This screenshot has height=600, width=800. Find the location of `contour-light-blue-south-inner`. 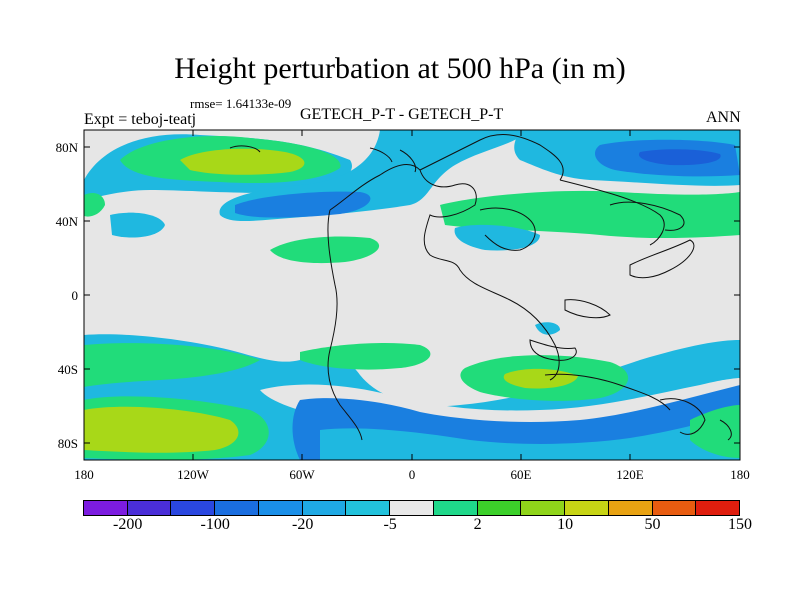

contour-light-blue-south-inner is located at coordinates (530, 436).